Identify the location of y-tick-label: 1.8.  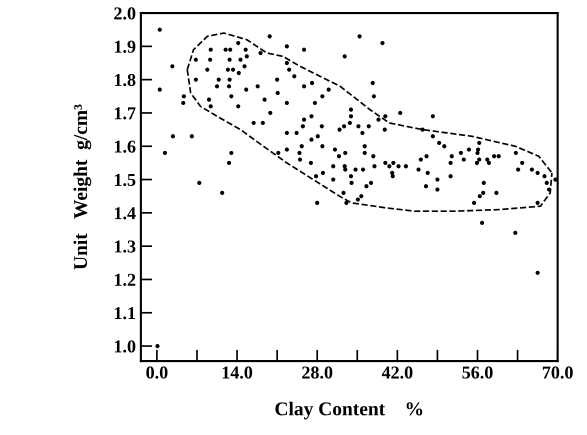
(125, 80).